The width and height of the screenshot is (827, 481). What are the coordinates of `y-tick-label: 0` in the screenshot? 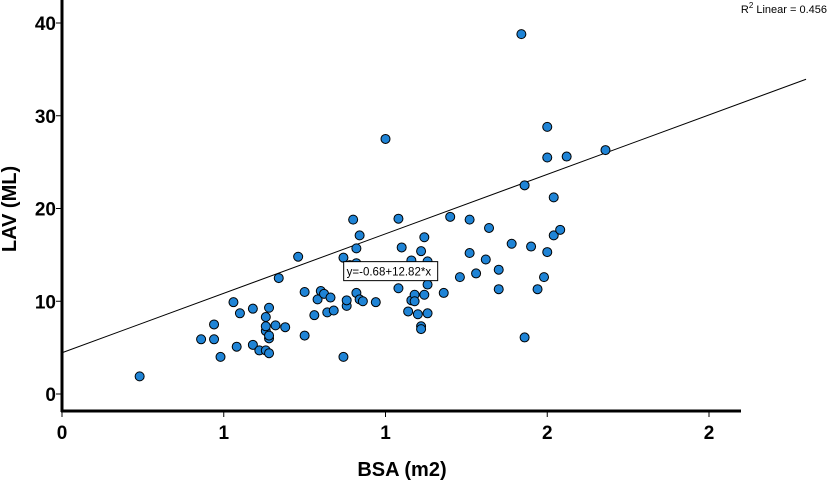 It's located at (50, 395).